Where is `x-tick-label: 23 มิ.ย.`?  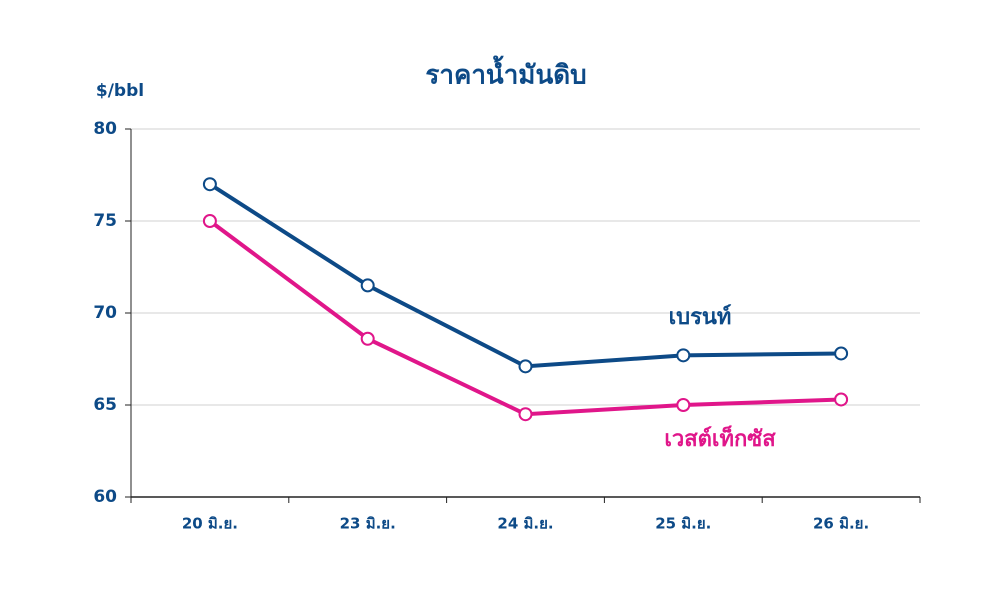 x-tick-label: 23 มิ.ย. is located at coordinates (368, 524).